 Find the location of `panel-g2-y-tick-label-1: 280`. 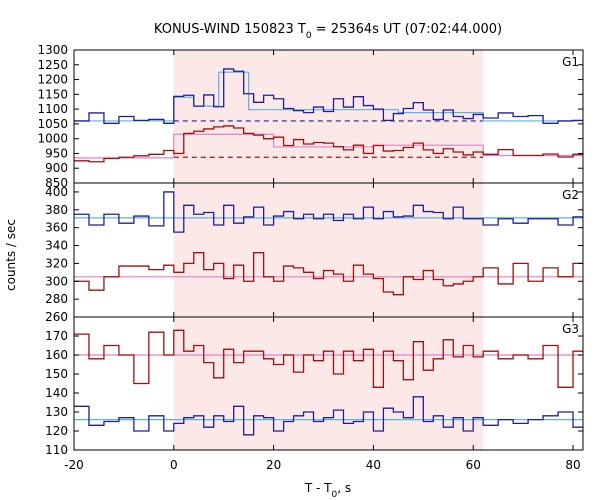

panel-g2-y-tick-label-1: 280 is located at coordinates (56, 299).